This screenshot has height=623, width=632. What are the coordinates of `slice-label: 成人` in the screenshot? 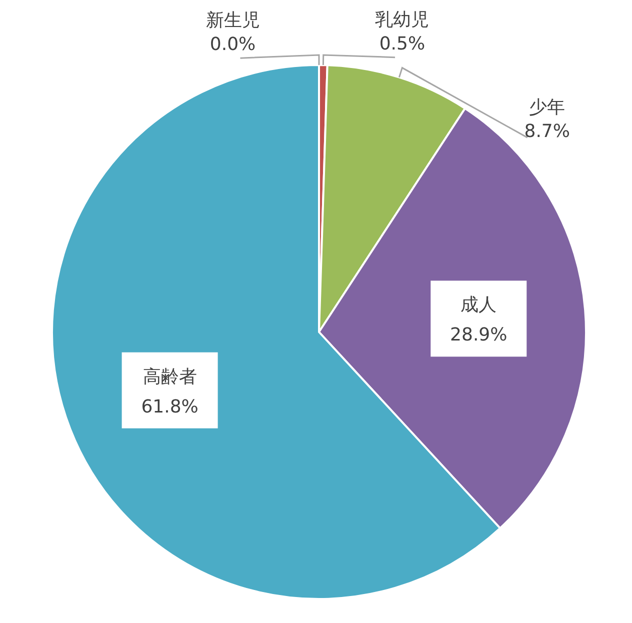 It's located at (478, 305).